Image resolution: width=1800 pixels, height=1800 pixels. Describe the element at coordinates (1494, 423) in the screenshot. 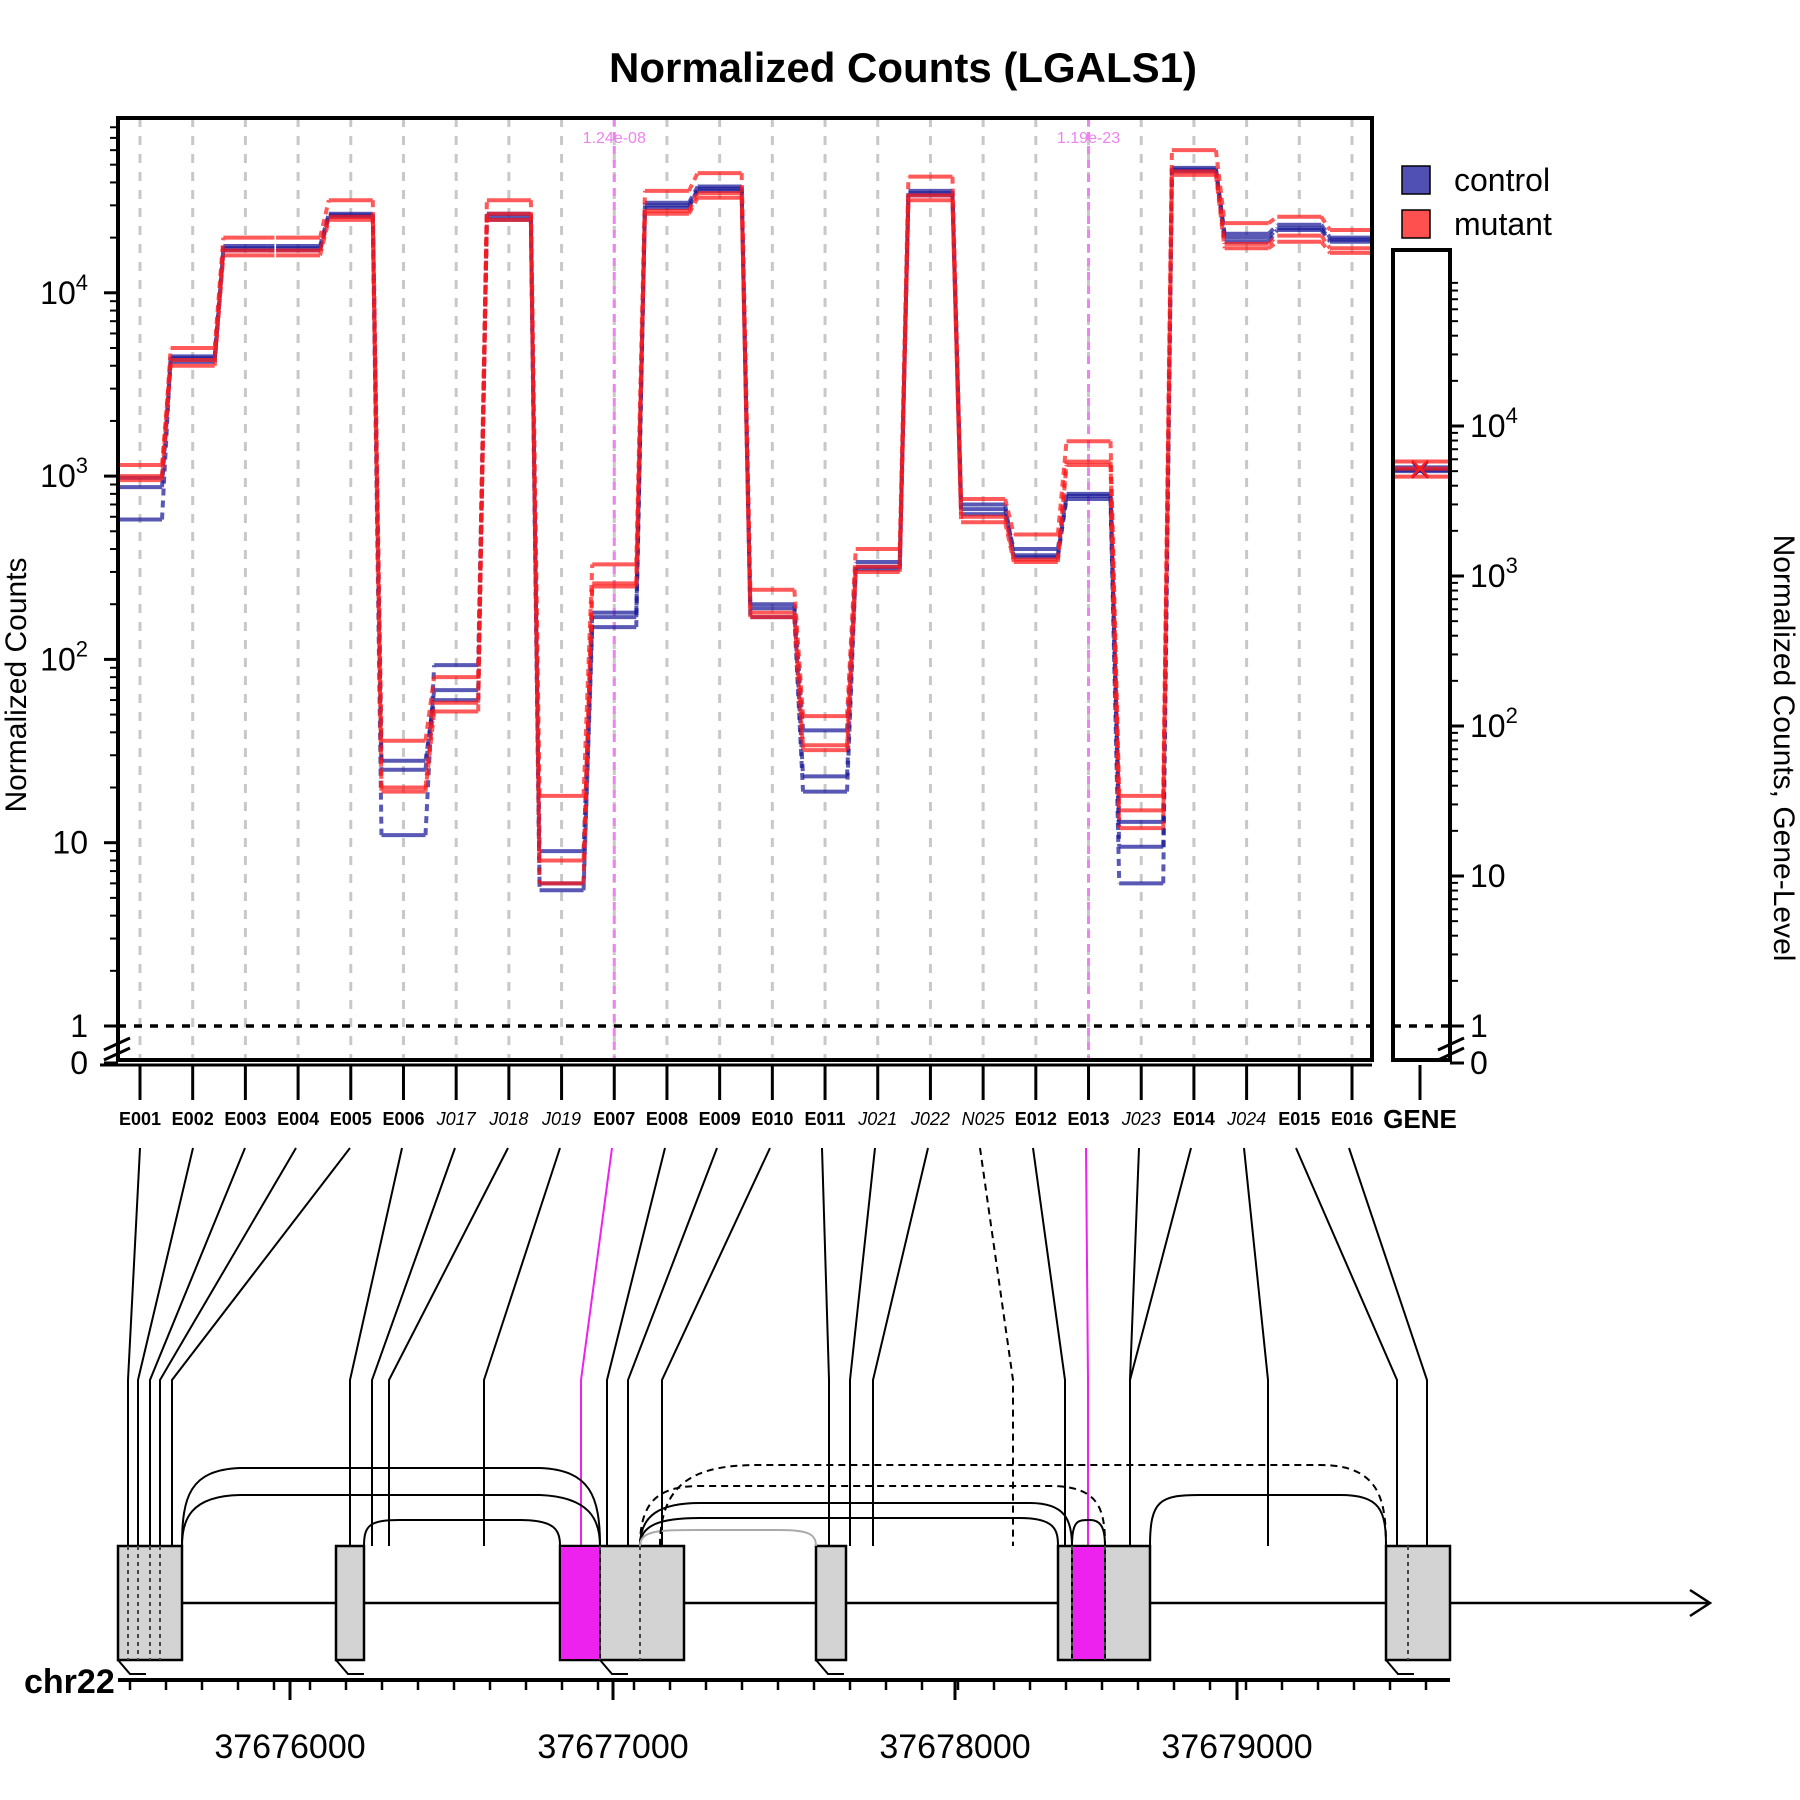

I see `right-tick-label: 10⁴` at that location.